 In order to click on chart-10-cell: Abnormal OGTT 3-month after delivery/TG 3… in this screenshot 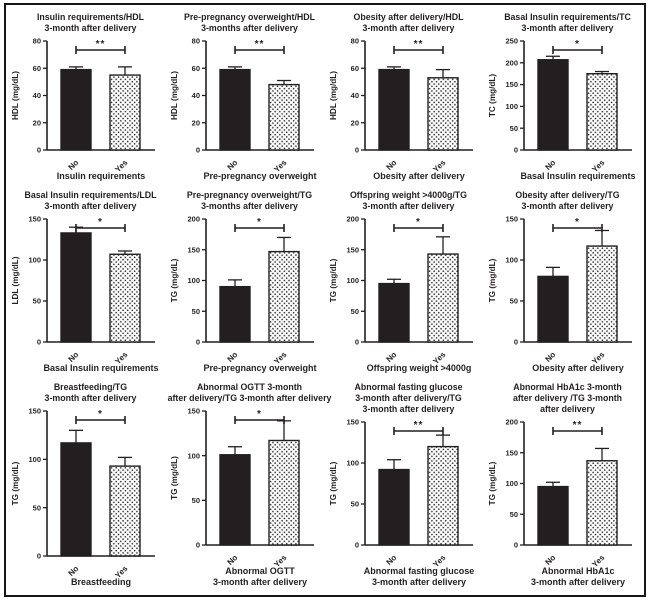, I will do `click(249, 484)`.